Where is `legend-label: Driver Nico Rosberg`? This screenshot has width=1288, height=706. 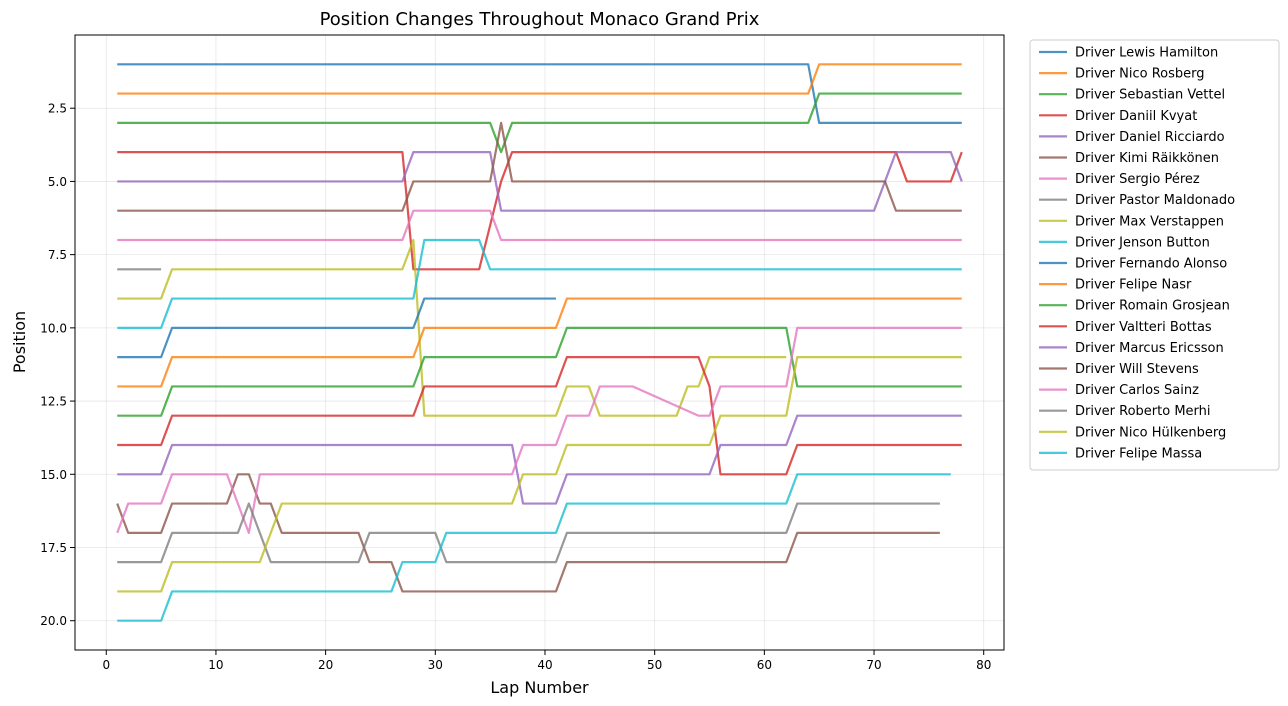 legend-label: Driver Nico Rosberg is located at coordinates (1140, 74).